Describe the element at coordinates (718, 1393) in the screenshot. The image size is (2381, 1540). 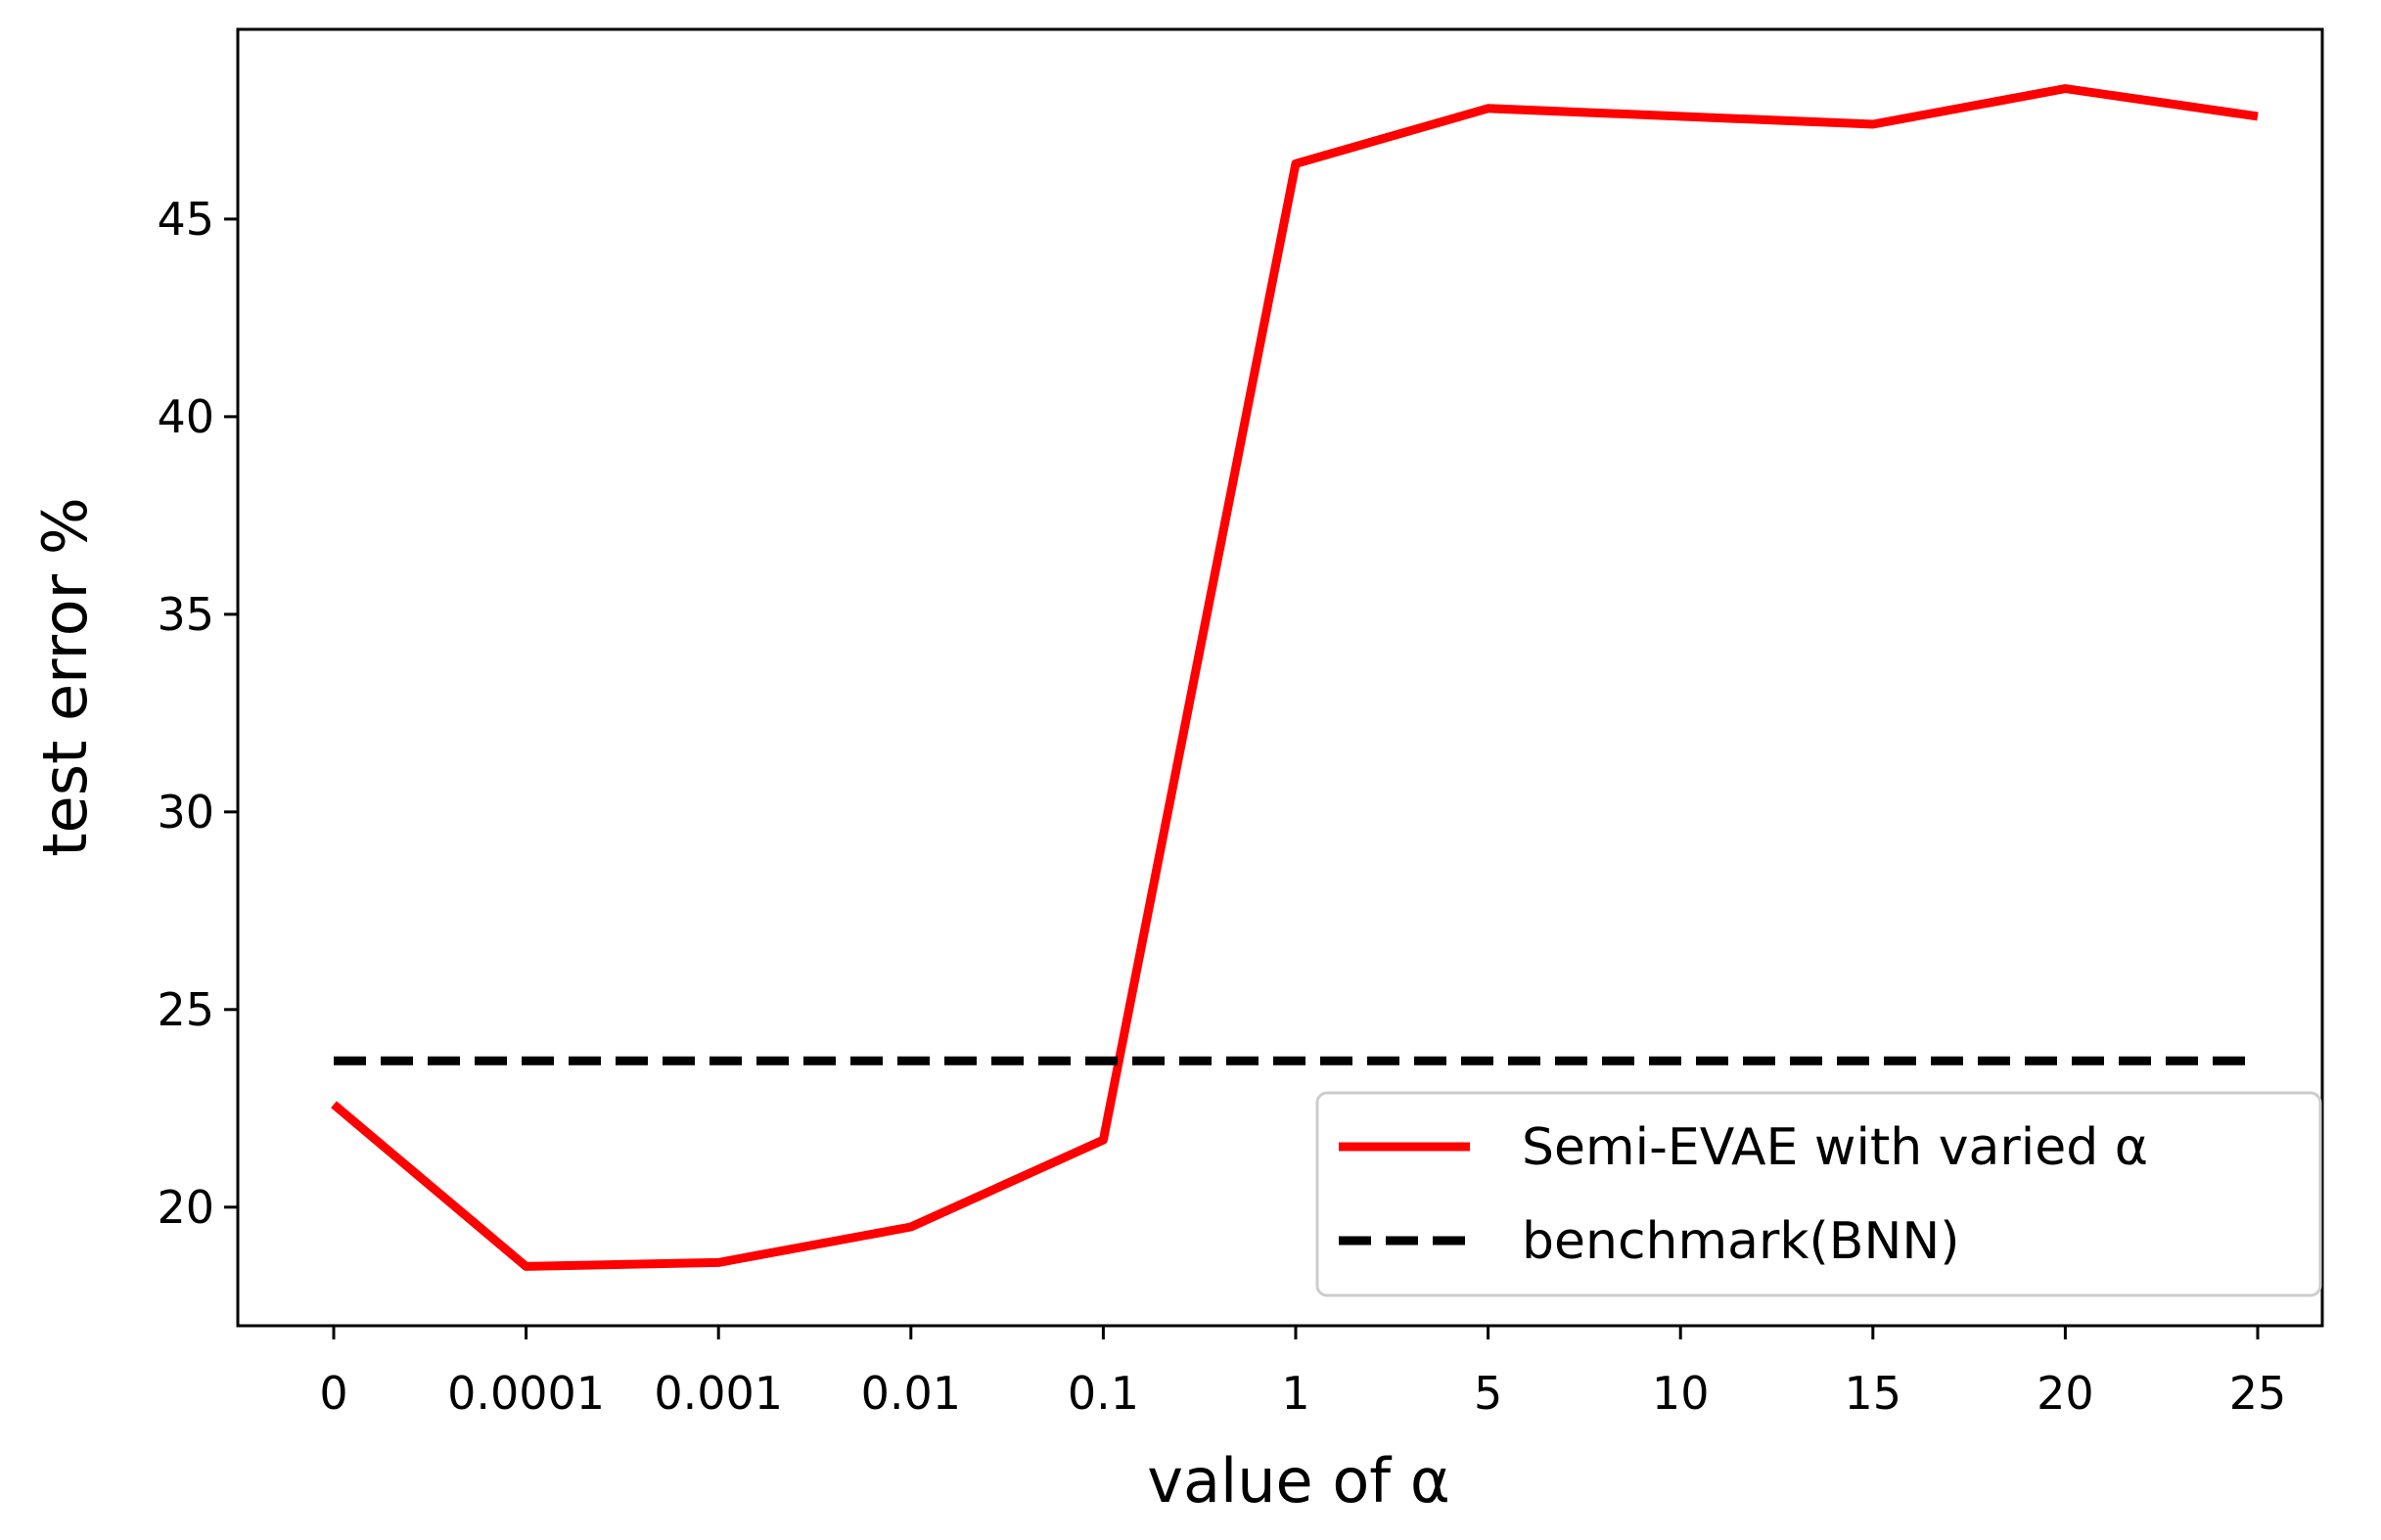
I see `x-tick-label: 0.001` at that location.